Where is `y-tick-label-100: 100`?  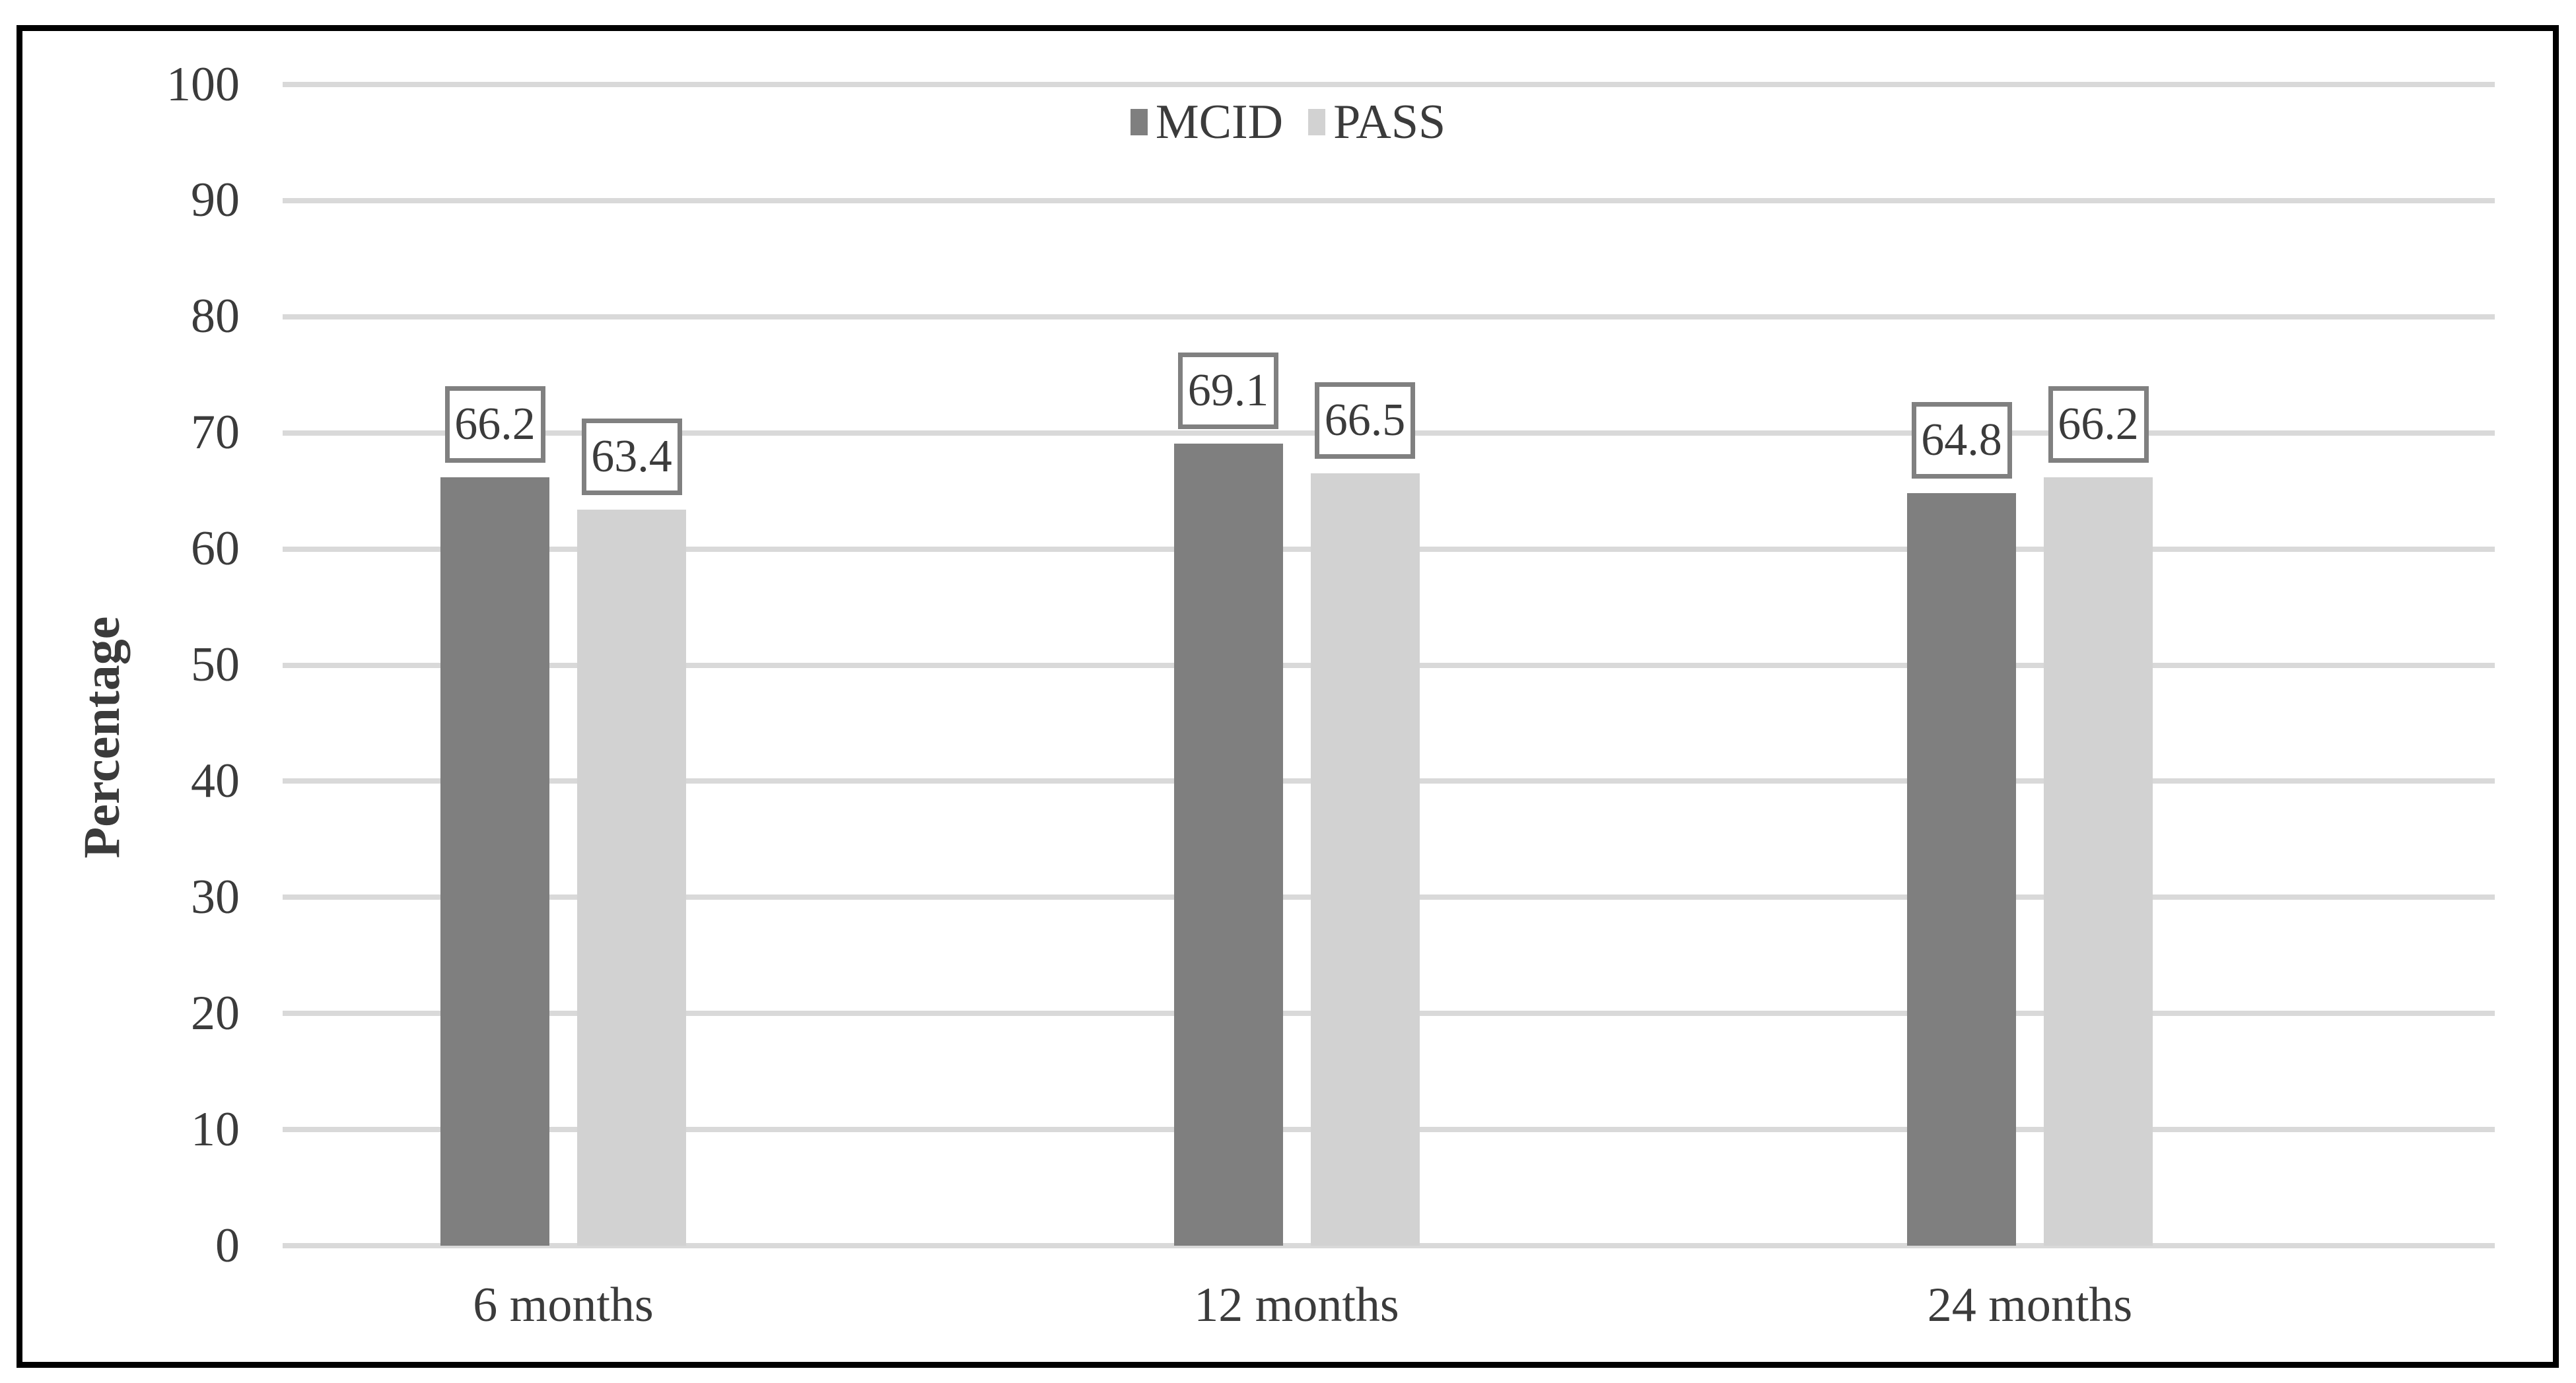 y-tick-label-100: 100 is located at coordinates (203, 84).